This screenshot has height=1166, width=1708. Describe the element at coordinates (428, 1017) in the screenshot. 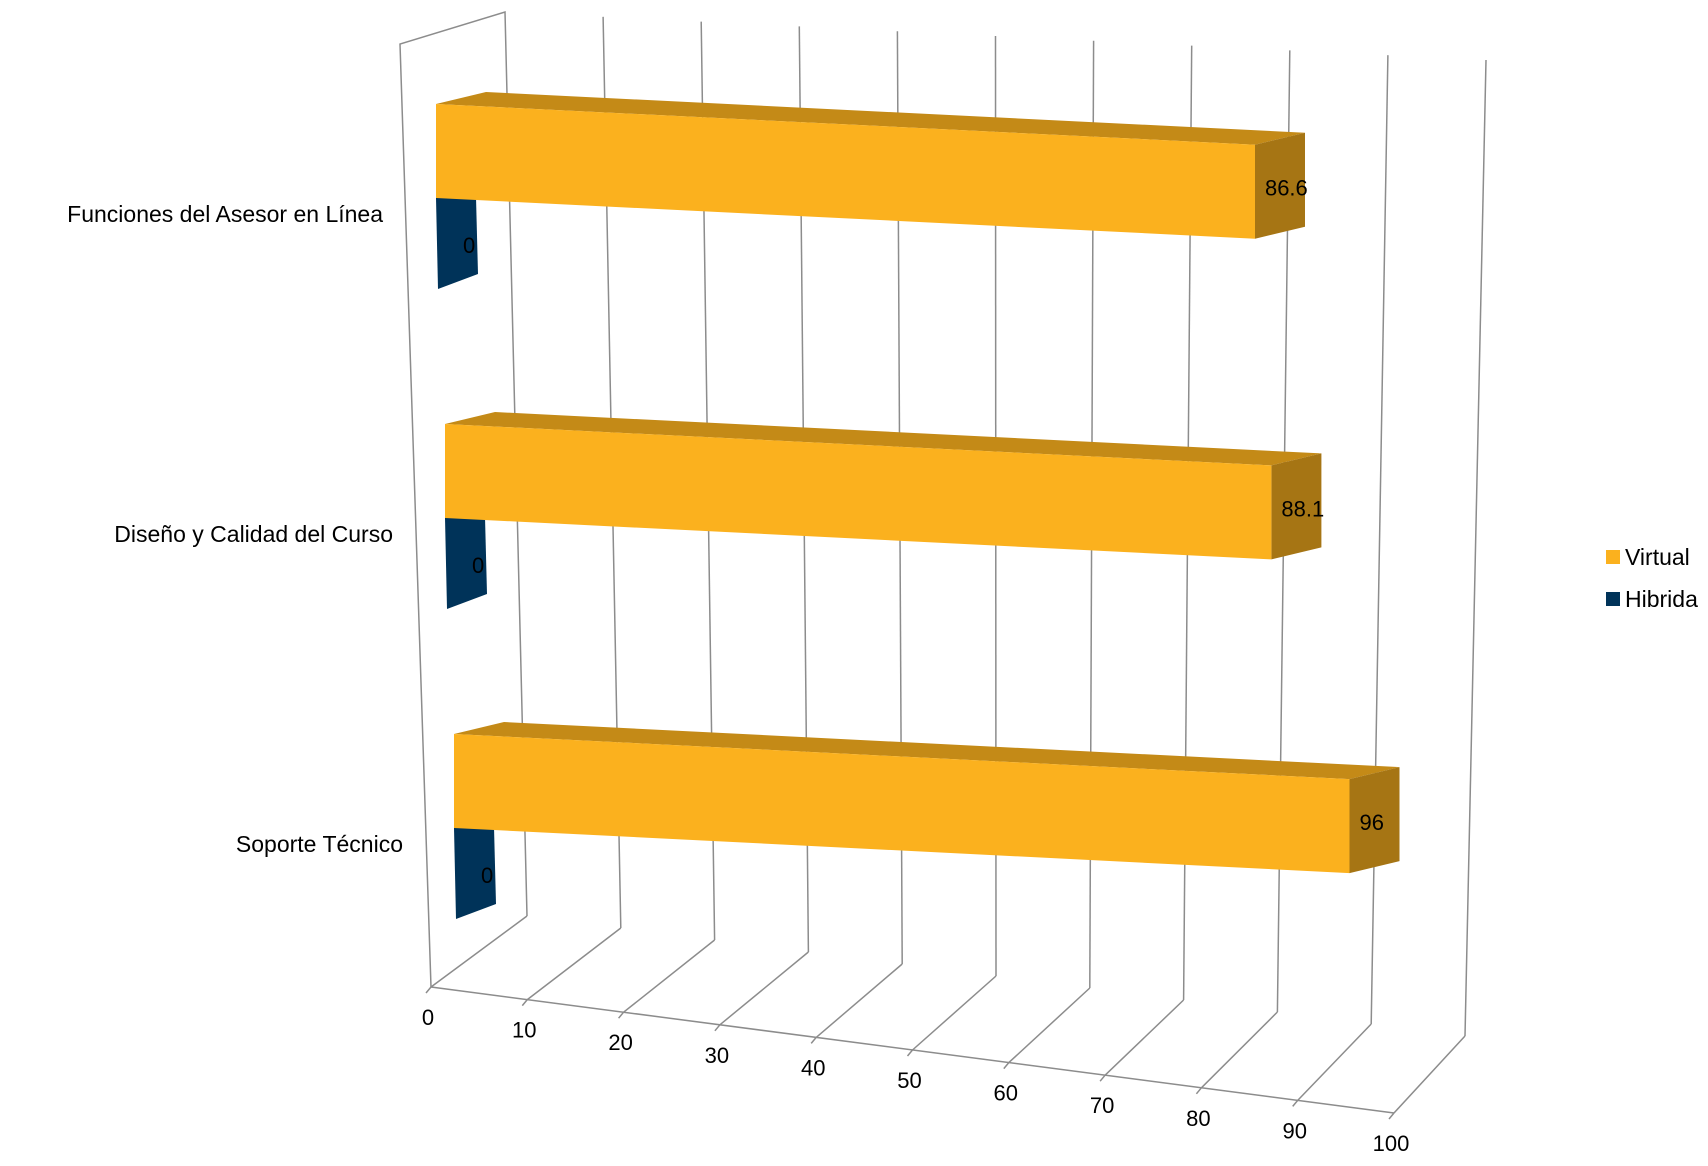

I see `tick-label-0: 0` at that location.